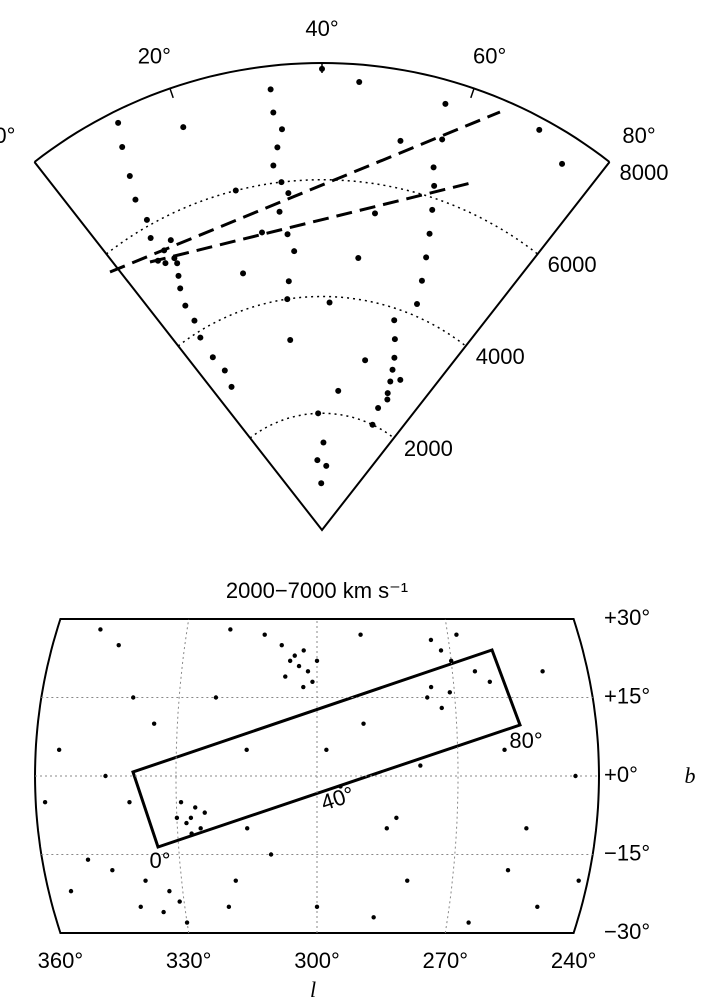 This screenshot has height=1006, width=703. Describe the element at coordinates (621, 774) in the screenshot. I see `y-tick-label: +0°` at that location.